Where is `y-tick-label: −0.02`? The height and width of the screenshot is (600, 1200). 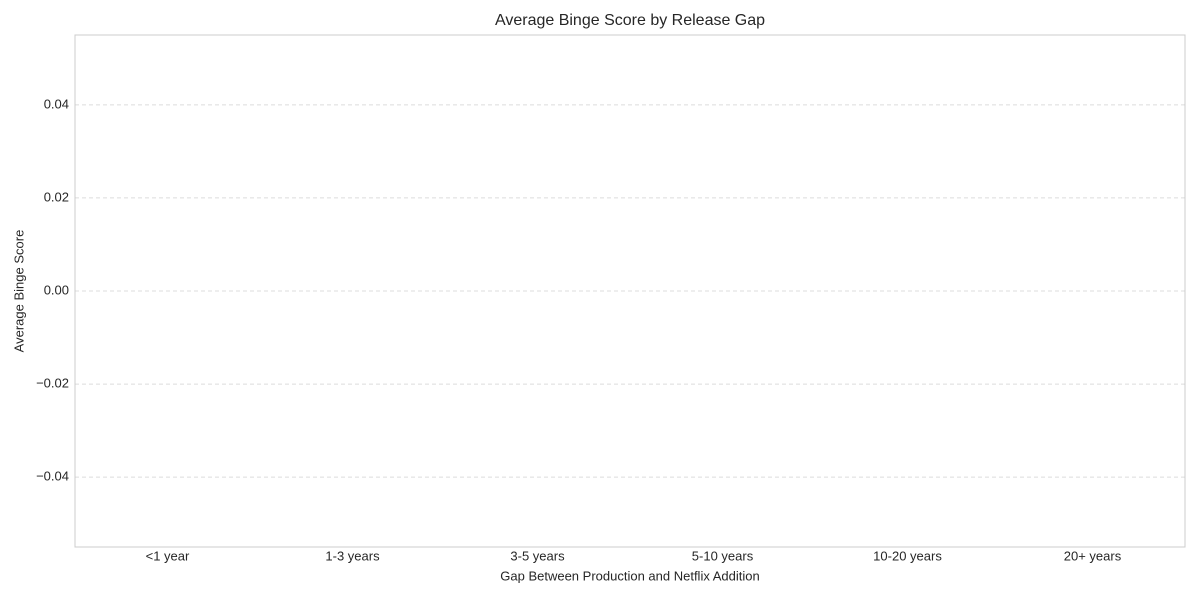
y-tick-label: −0.02 is located at coordinates (52, 383).